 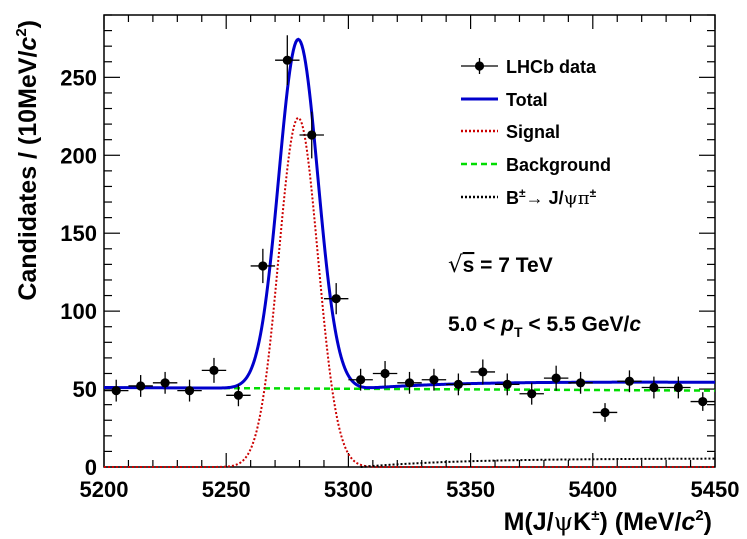 What do you see at coordinates (715, 489) in the screenshot?
I see `x-tick-label: 5450` at bounding box center [715, 489].